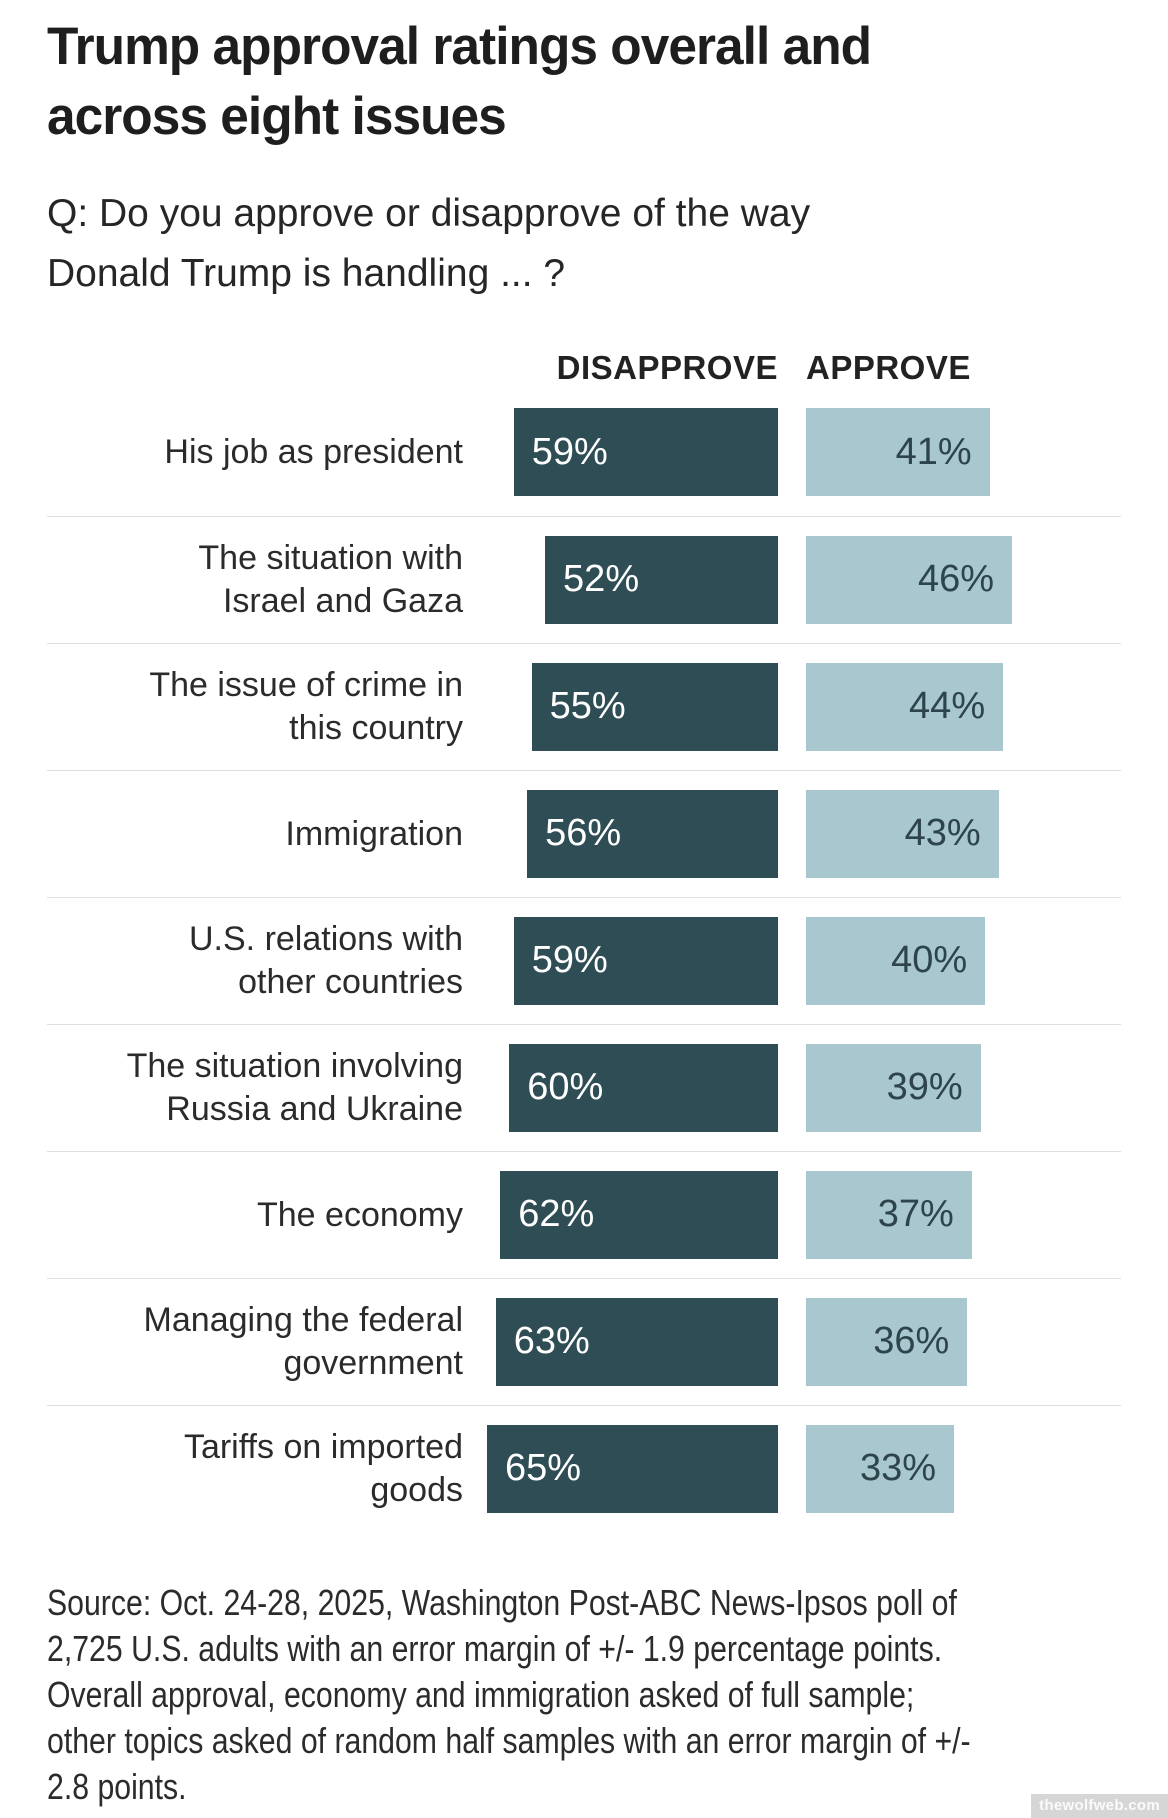 This screenshot has width=1168, height=1818. I want to click on row-label: The issue of crime in this country, so click(306, 706).